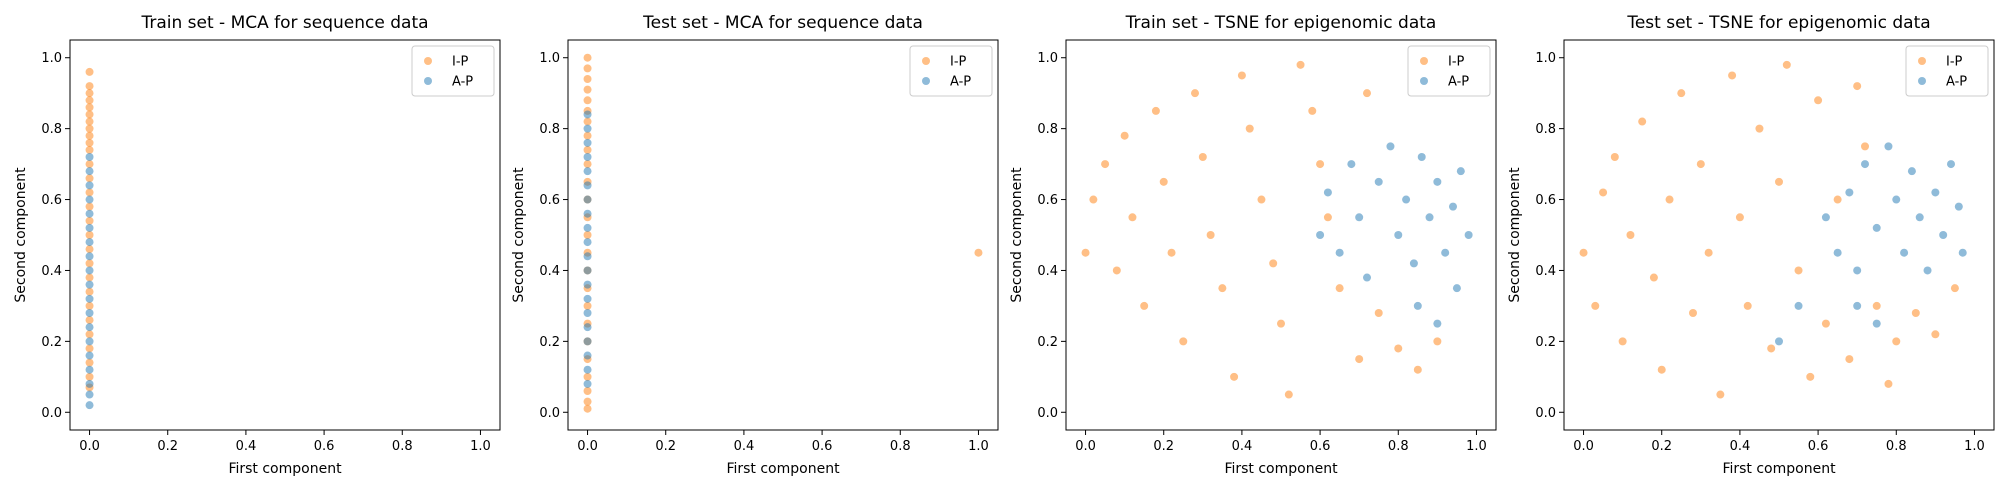 The width and height of the screenshot is (2000, 500). What do you see at coordinates (1017, 235) in the screenshot?
I see `y-axis-label: Second component` at bounding box center [1017, 235].